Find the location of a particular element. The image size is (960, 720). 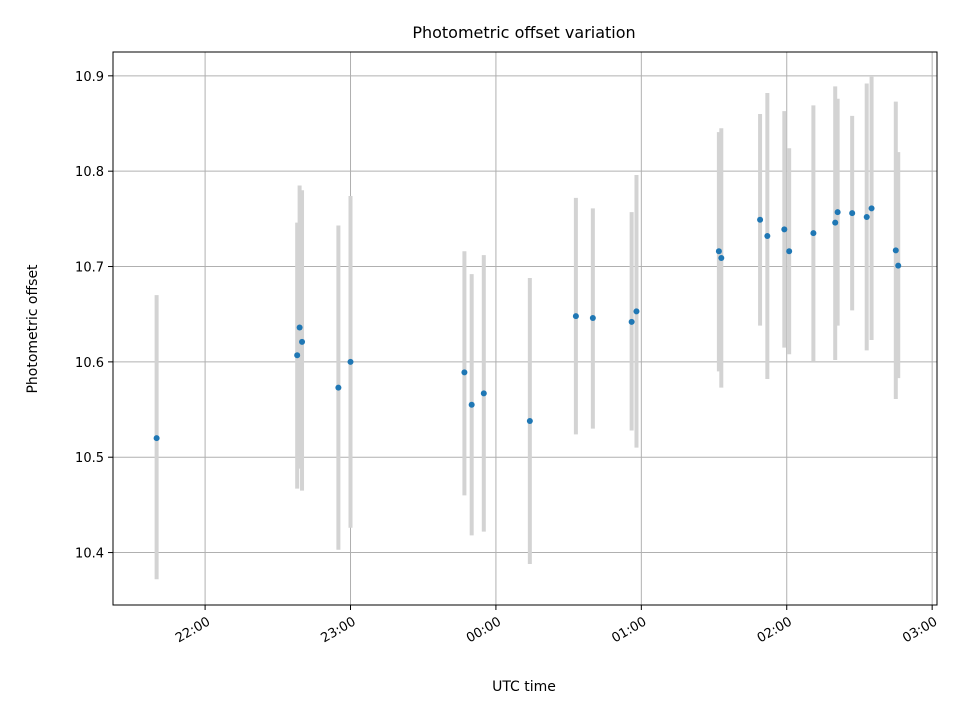

y-tick-label: 10.5 is located at coordinates (89, 458).